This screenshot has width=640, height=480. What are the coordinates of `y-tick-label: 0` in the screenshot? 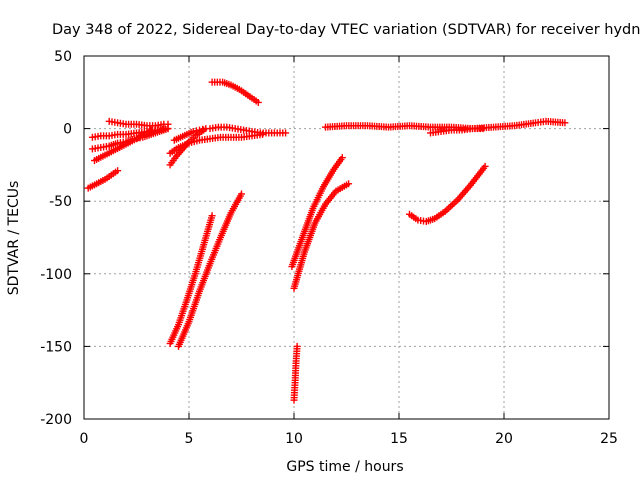 It's located at (67, 130).